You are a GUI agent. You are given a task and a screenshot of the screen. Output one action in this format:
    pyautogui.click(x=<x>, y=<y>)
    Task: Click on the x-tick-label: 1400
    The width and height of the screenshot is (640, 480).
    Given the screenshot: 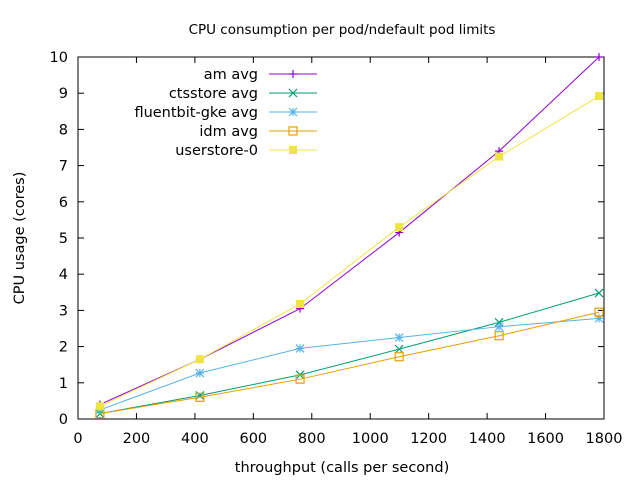 What is the action you would take?
    pyautogui.click(x=487, y=439)
    